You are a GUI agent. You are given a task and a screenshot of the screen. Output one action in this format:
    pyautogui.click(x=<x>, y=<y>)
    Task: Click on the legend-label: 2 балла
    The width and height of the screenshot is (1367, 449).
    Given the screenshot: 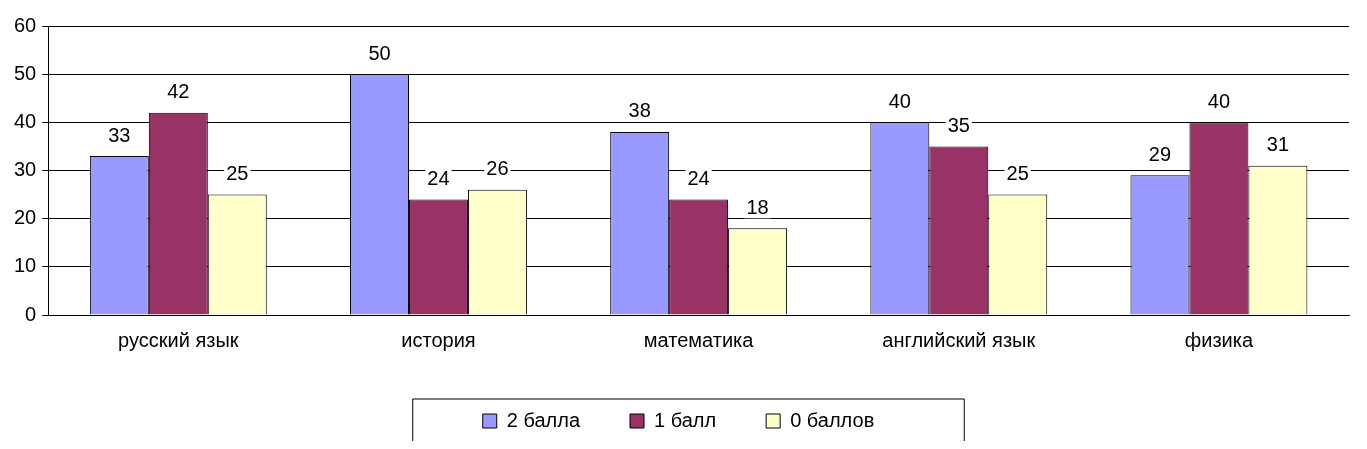 What is the action you would take?
    pyautogui.click(x=543, y=419)
    